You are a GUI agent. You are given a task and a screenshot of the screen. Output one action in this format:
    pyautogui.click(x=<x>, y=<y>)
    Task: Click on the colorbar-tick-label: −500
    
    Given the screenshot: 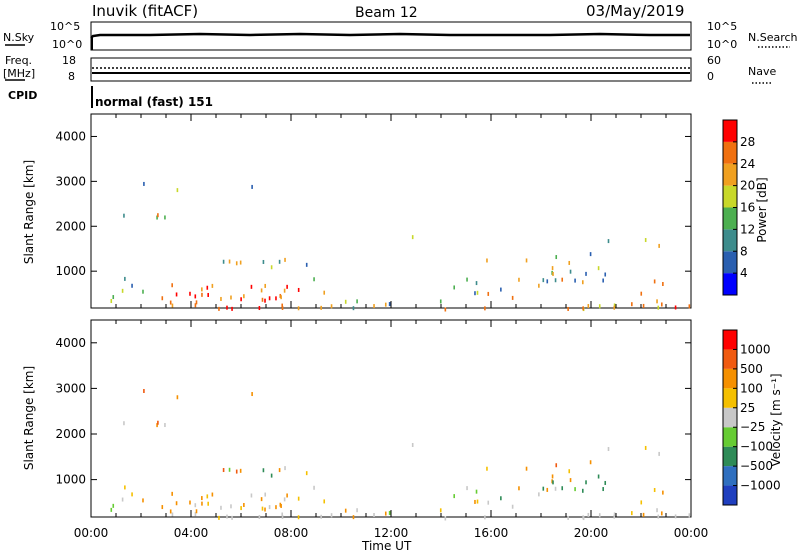 What is the action you would take?
    pyautogui.click(x=756, y=466)
    